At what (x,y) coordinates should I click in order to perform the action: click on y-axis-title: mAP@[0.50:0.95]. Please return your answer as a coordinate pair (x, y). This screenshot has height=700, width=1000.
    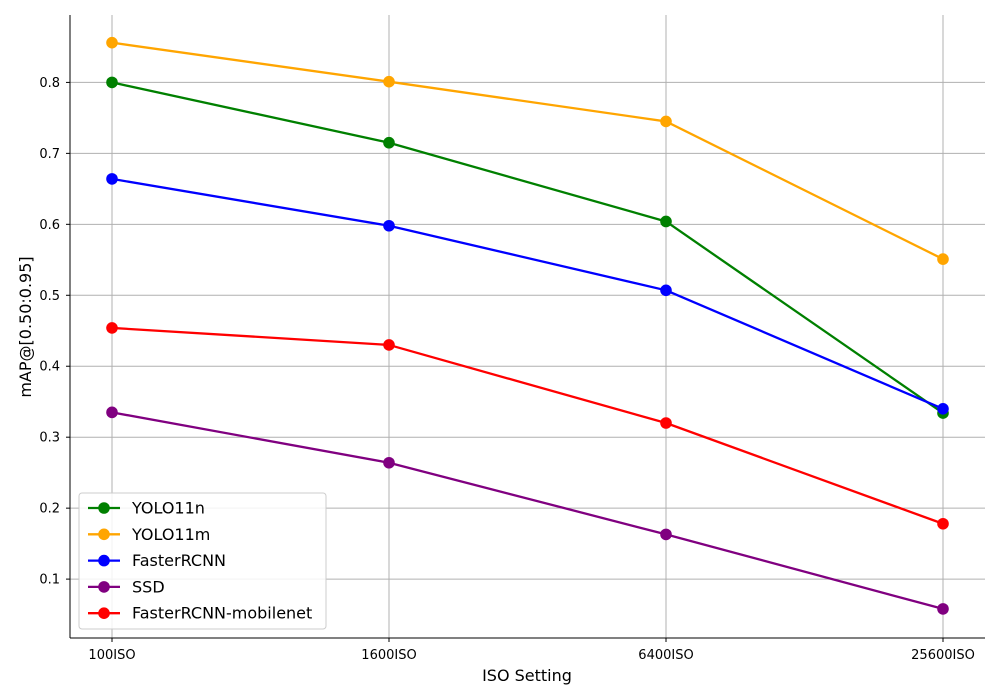
    Looking at the image, I should click on (25, 326).